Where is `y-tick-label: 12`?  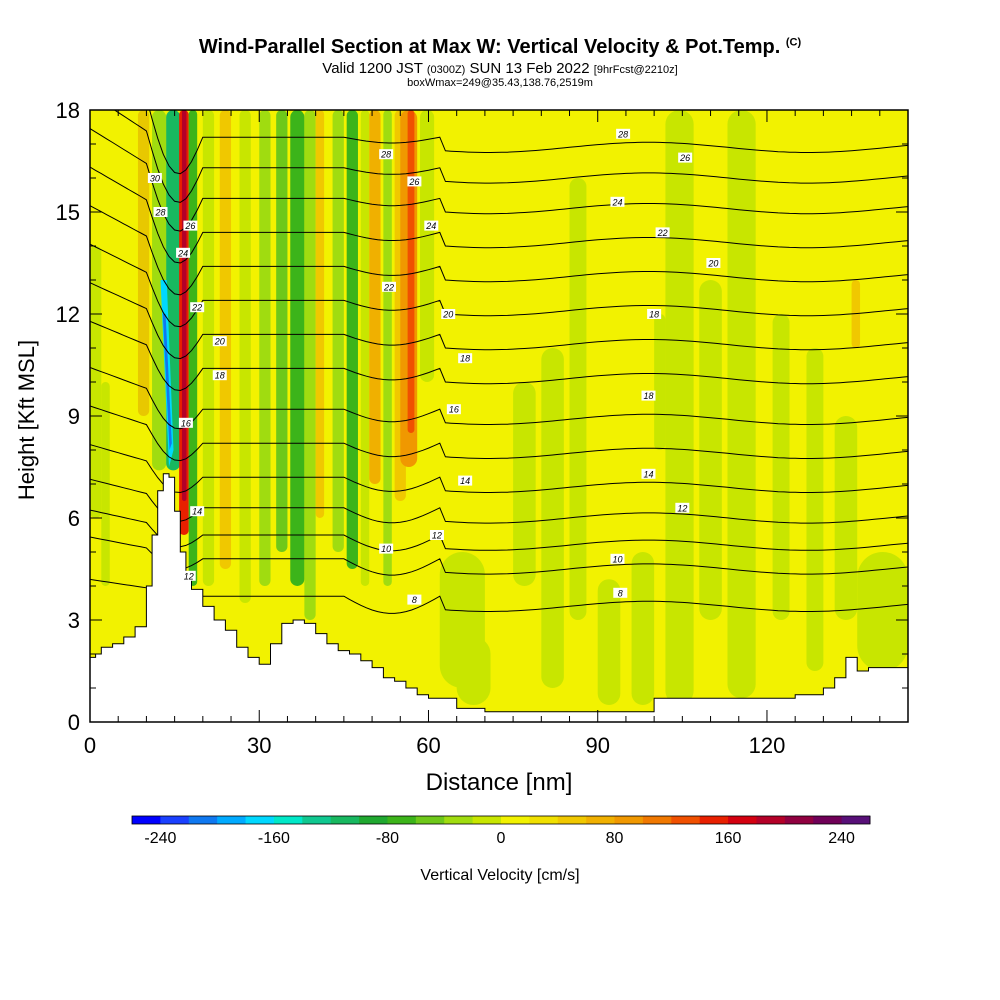 y-tick-label: 12 is located at coordinates (68, 314).